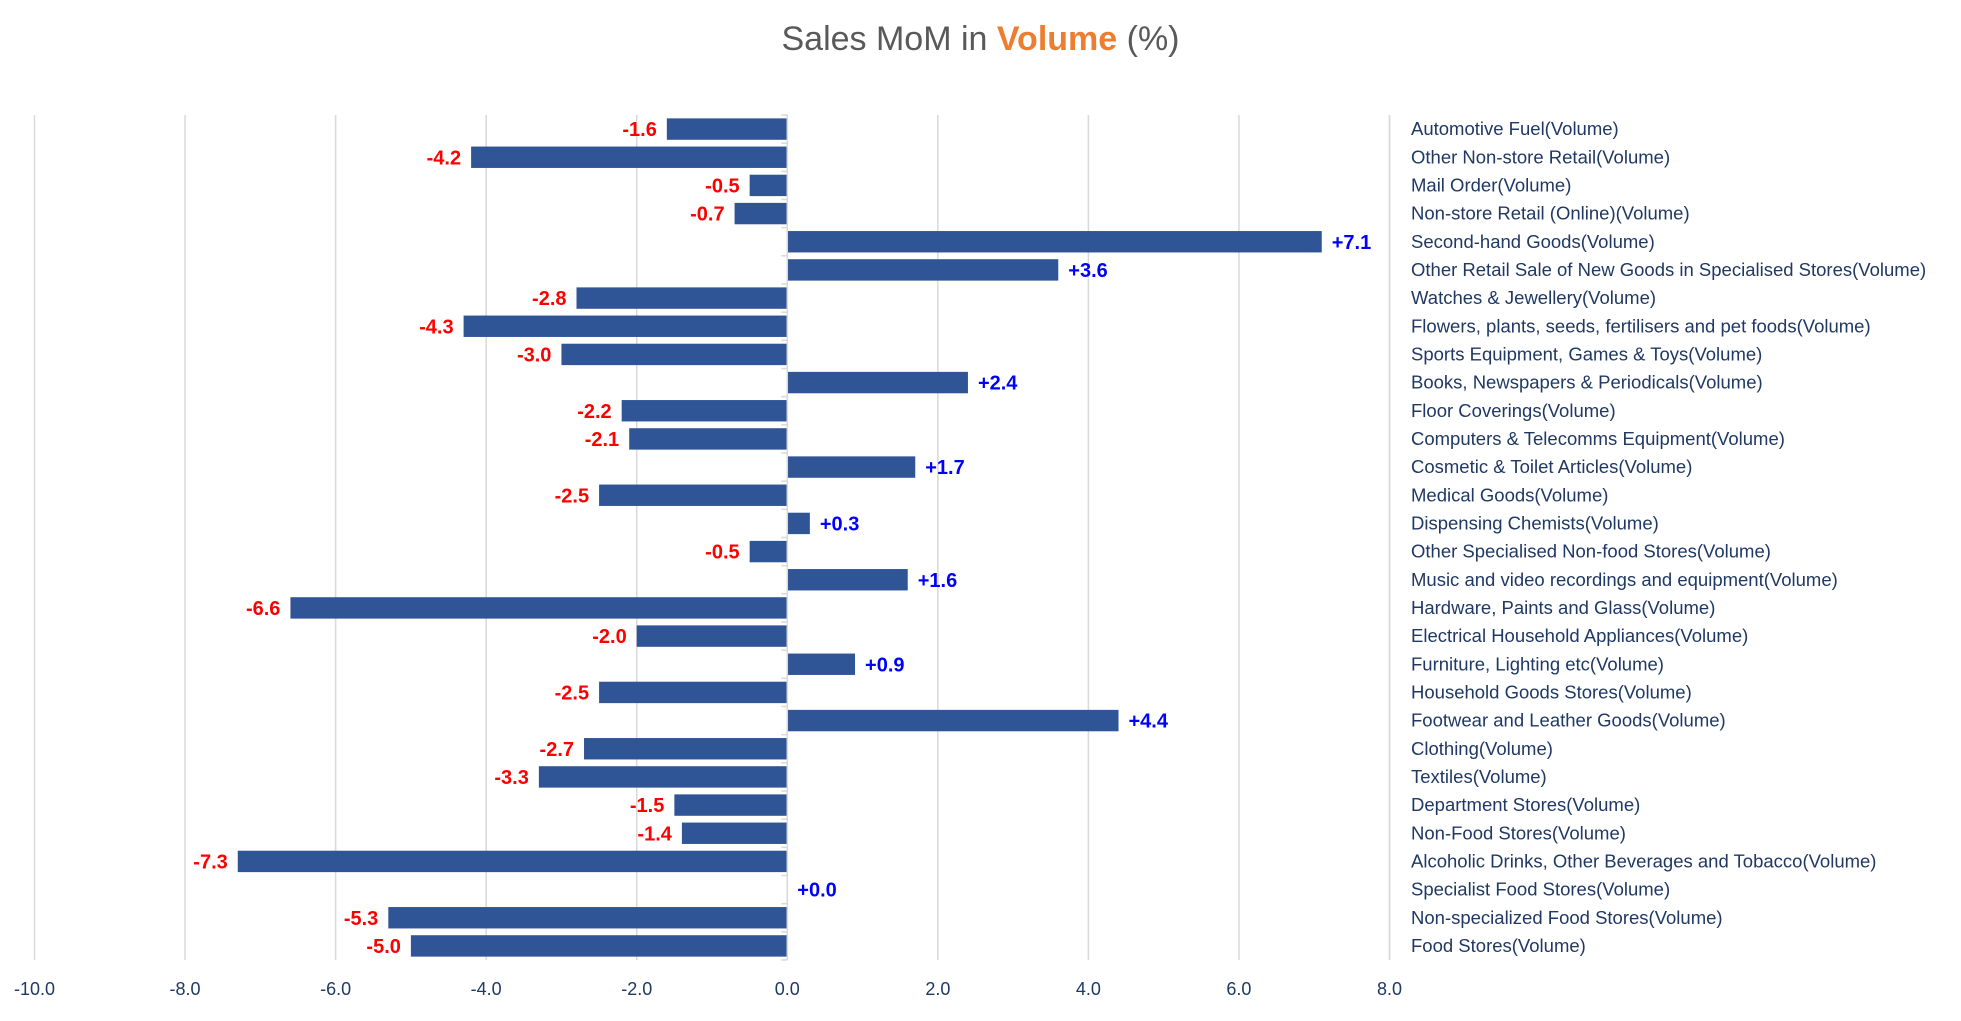 This screenshot has width=1961, height=1021. What do you see at coordinates (594, 412) in the screenshot?
I see `data-label: -2.2` at bounding box center [594, 412].